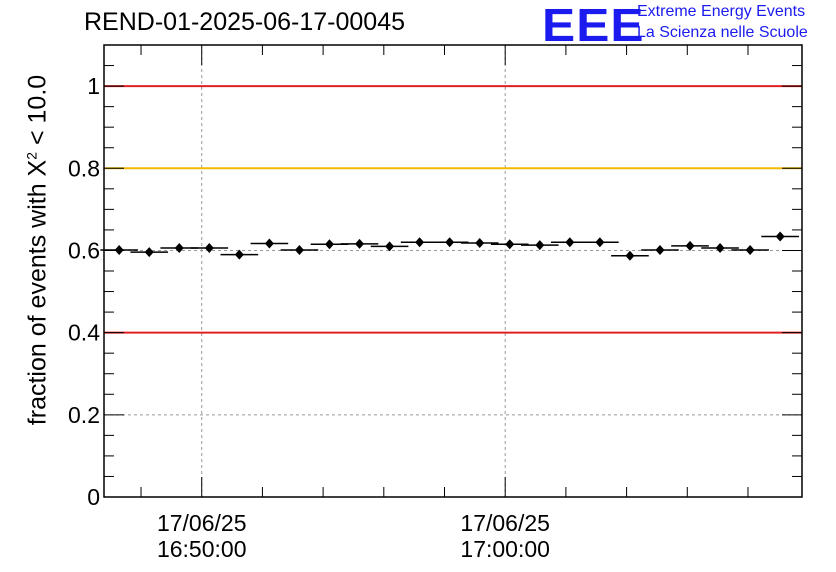 The height and width of the screenshot is (572, 836). What do you see at coordinates (721, 11) in the screenshot?
I see `logo-text-line1: Extreme Energy Events` at bounding box center [721, 11].